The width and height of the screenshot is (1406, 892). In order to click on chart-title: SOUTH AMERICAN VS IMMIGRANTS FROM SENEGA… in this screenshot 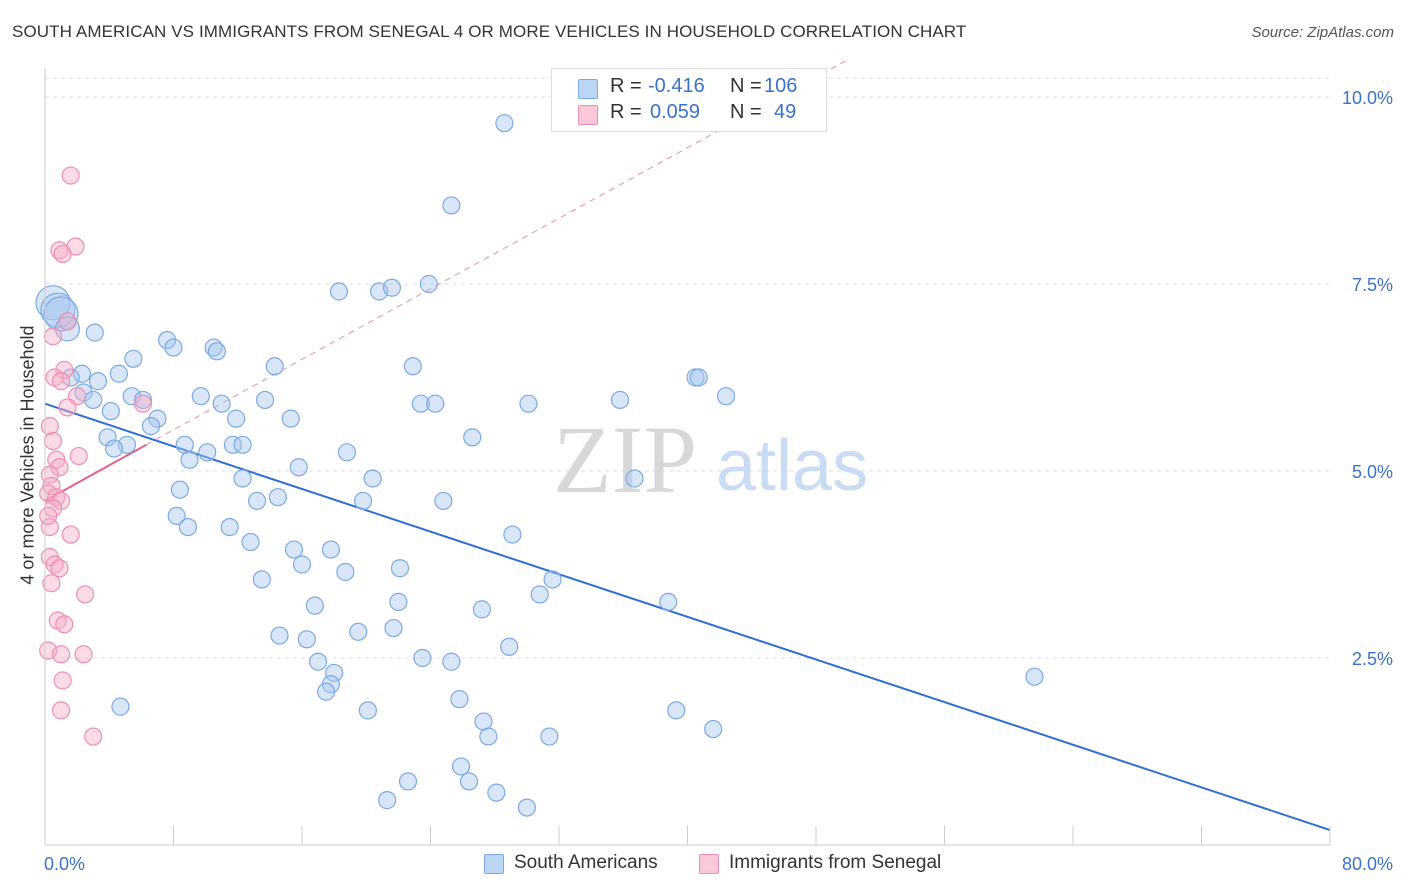, I will do `click(489, 31)`.